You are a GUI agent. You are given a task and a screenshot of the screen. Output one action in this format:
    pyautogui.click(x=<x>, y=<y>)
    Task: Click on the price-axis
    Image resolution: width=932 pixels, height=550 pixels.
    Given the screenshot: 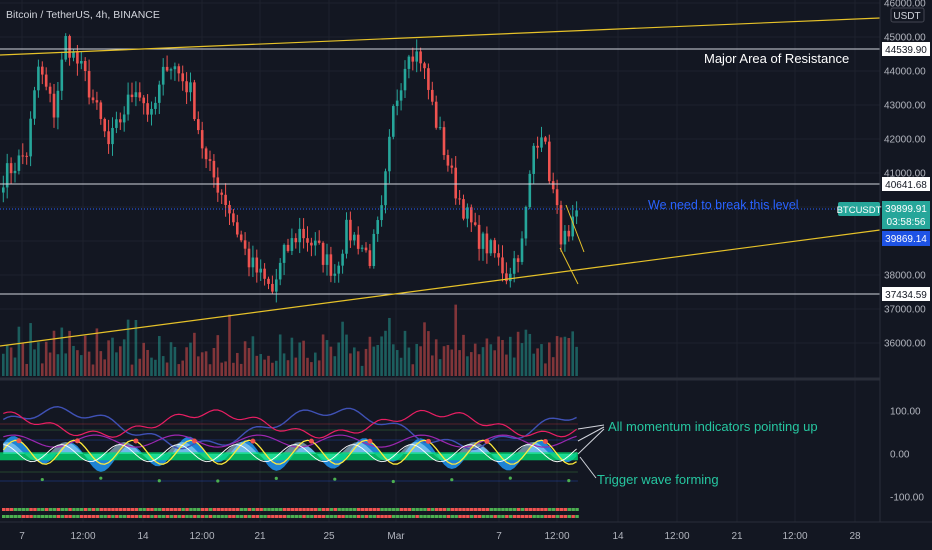 What is the action you would take?
    pyautogui.click(x=906, y=261)
    